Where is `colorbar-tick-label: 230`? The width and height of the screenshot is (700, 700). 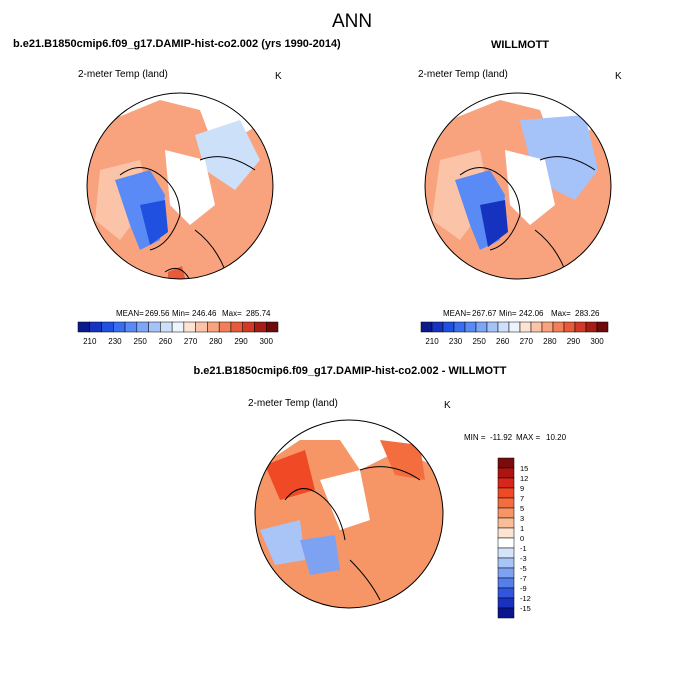 colorbar-tick-label: 230 is located at coordinates (456, 341).